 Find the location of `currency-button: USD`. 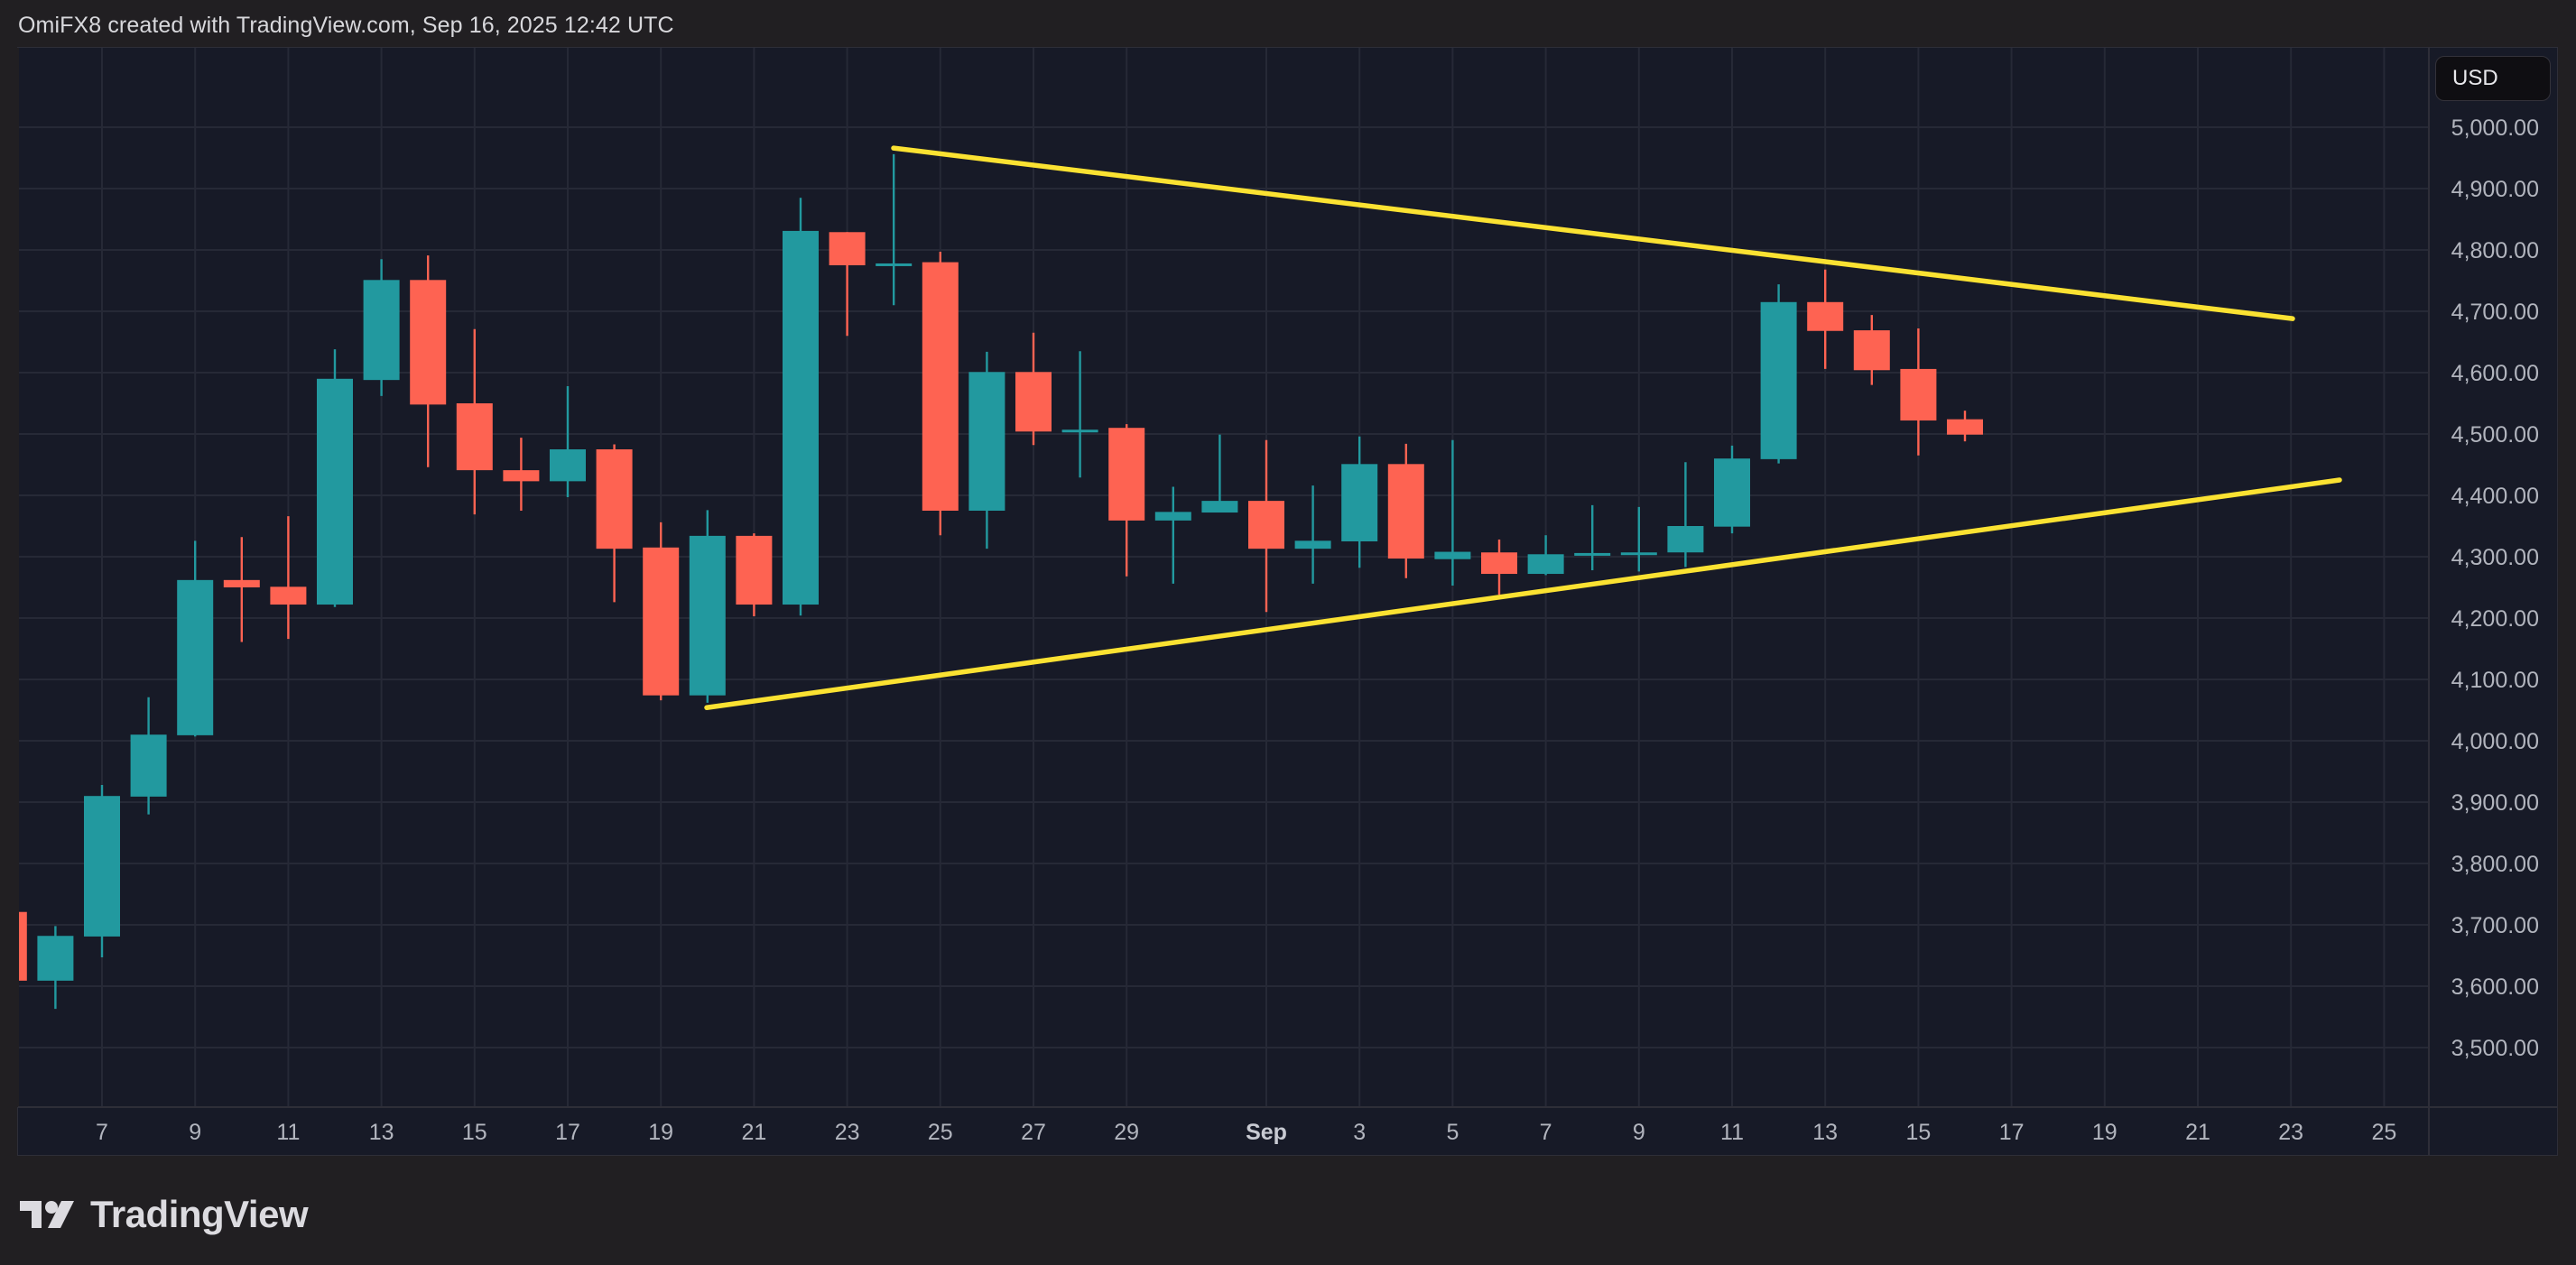

currency-button: USD is located at coordinates (2493, 78).